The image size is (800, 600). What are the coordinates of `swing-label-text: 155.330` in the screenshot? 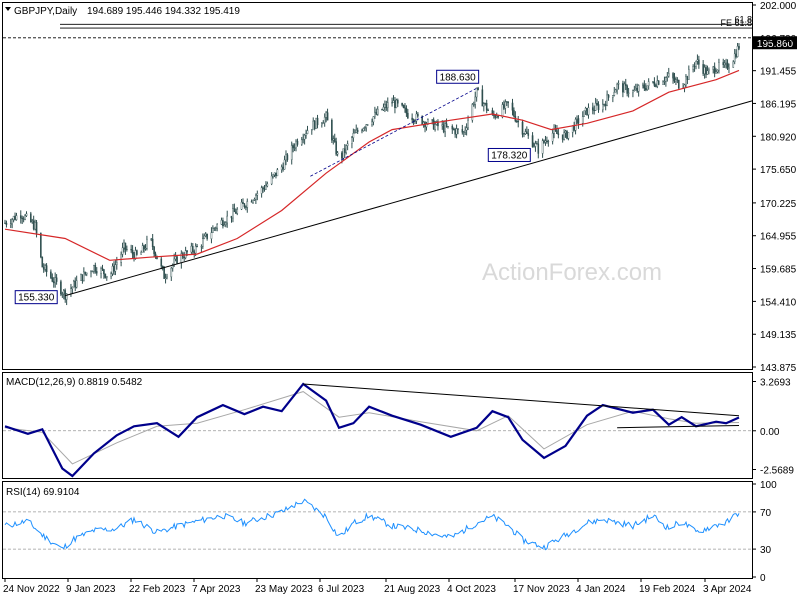 It's located at (36, 298).